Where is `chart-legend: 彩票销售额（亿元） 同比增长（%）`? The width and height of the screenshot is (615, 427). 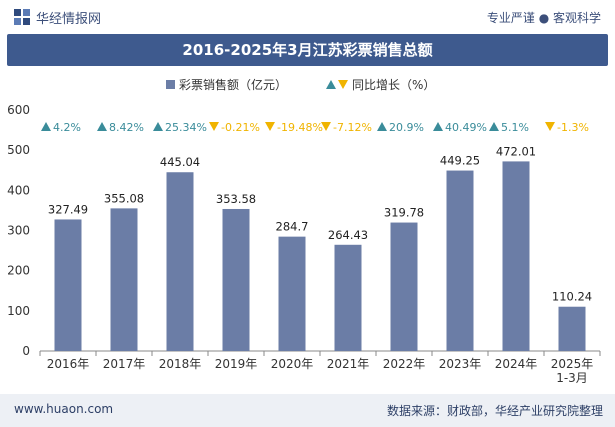 chart-legend: 彩票销售额（亿元） 同比增长（%） is located at coordinates (307, 84).